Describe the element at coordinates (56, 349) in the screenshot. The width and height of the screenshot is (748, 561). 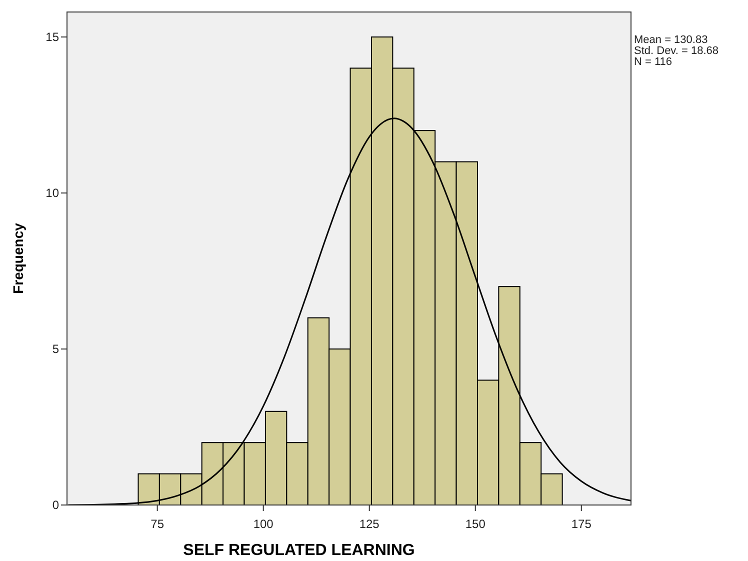
I see `y-tick-label: 5` at that location.